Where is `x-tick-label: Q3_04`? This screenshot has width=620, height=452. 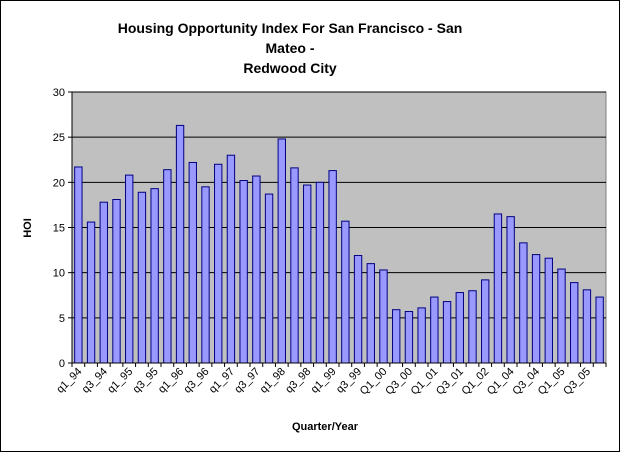 x-tick-label: Q3_04 is located at coordinates (526, 382).